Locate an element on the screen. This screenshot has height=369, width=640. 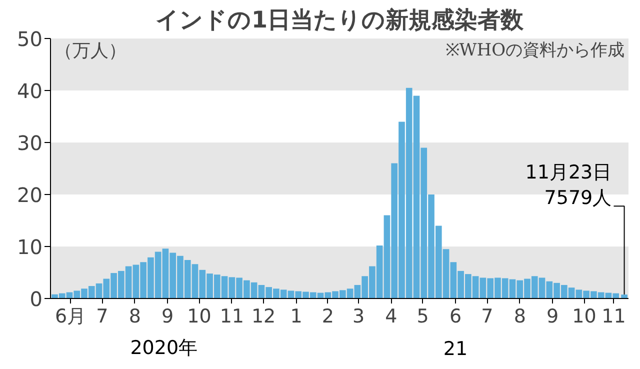
text: 2020年 is located at coordinates (164, 348).